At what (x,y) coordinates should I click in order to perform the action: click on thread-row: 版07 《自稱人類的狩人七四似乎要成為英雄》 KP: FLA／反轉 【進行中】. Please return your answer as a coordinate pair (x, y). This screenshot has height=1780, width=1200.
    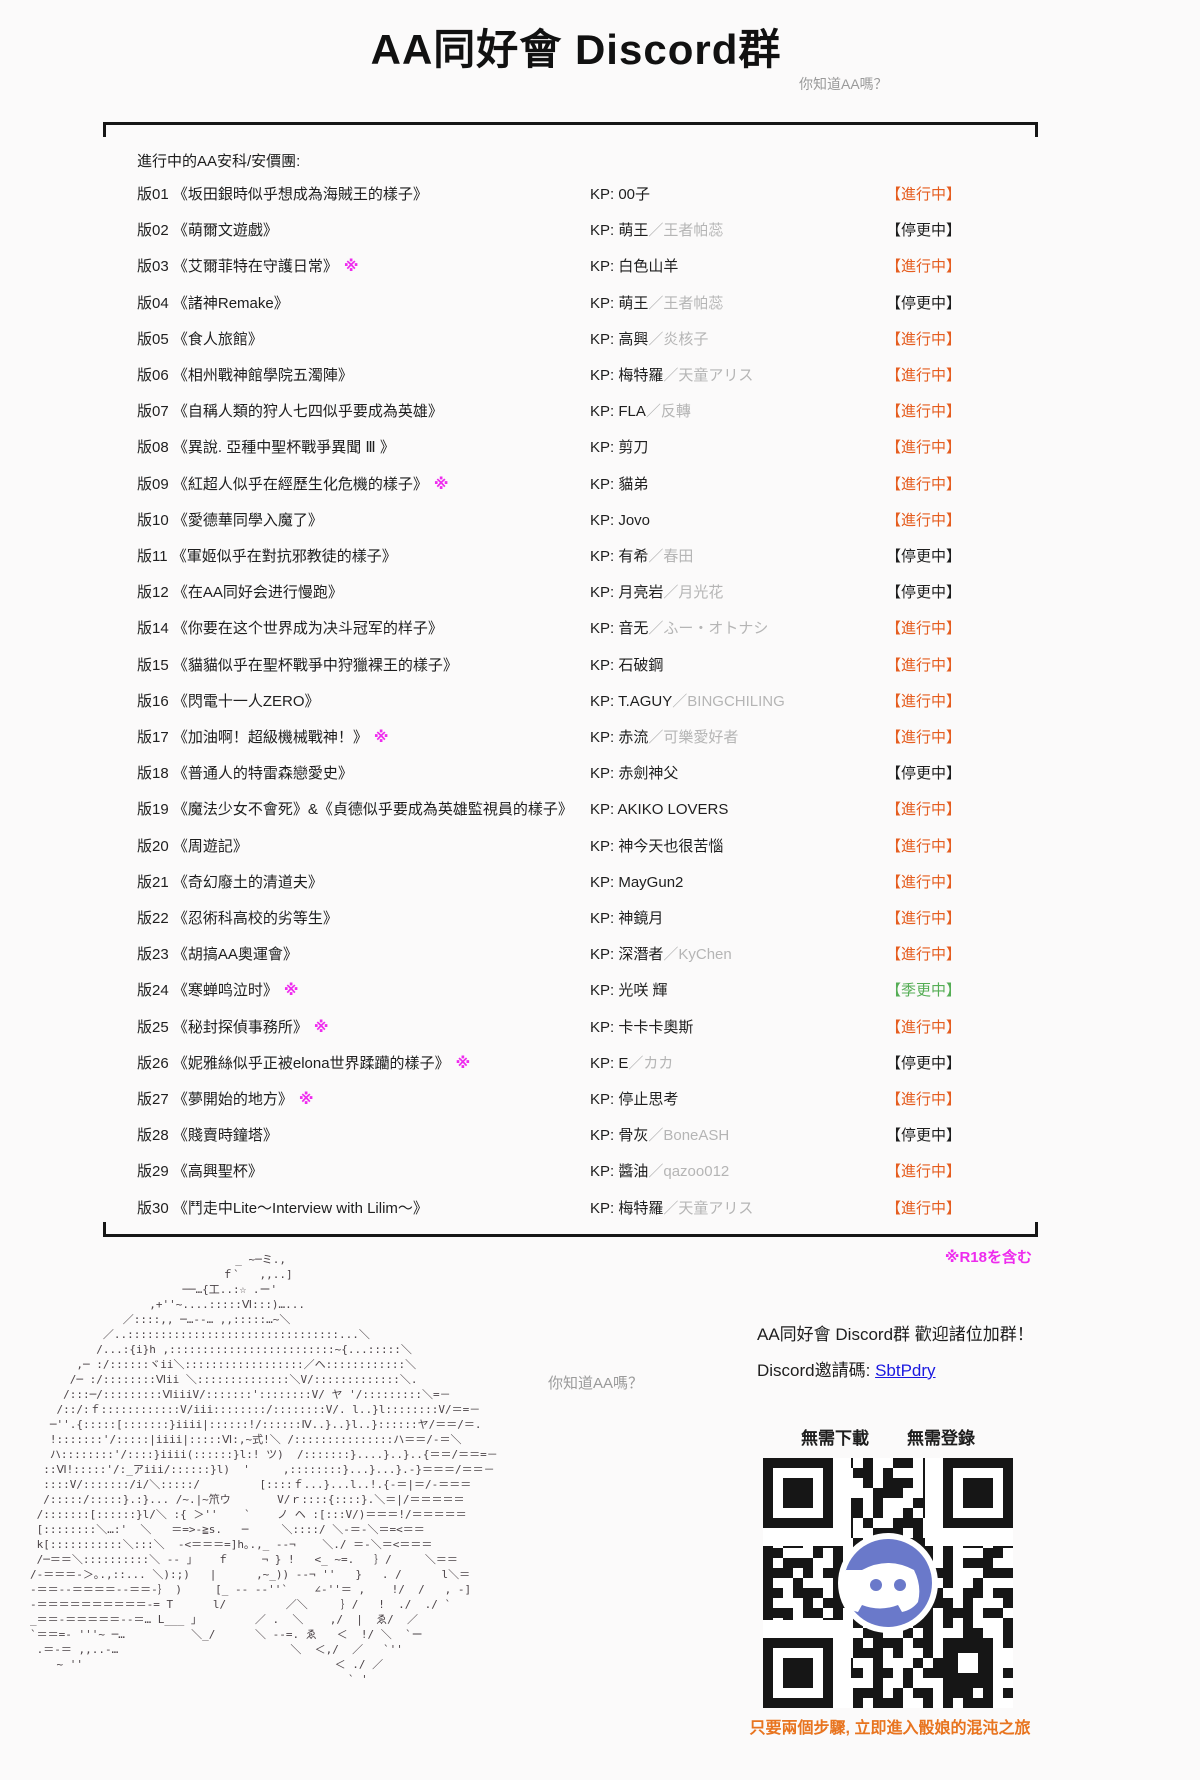
    Looking at the image, I should click on (587, 413).